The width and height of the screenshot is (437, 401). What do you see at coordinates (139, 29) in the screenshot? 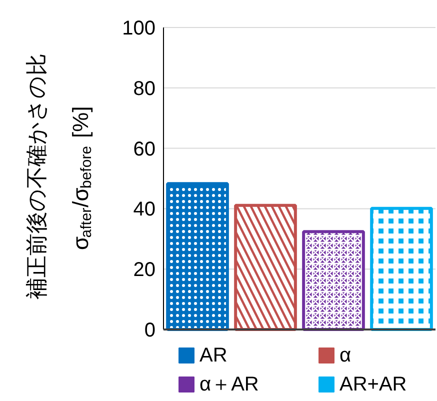
I see `y-tick-label: 100` at bounding box center [139, 29].